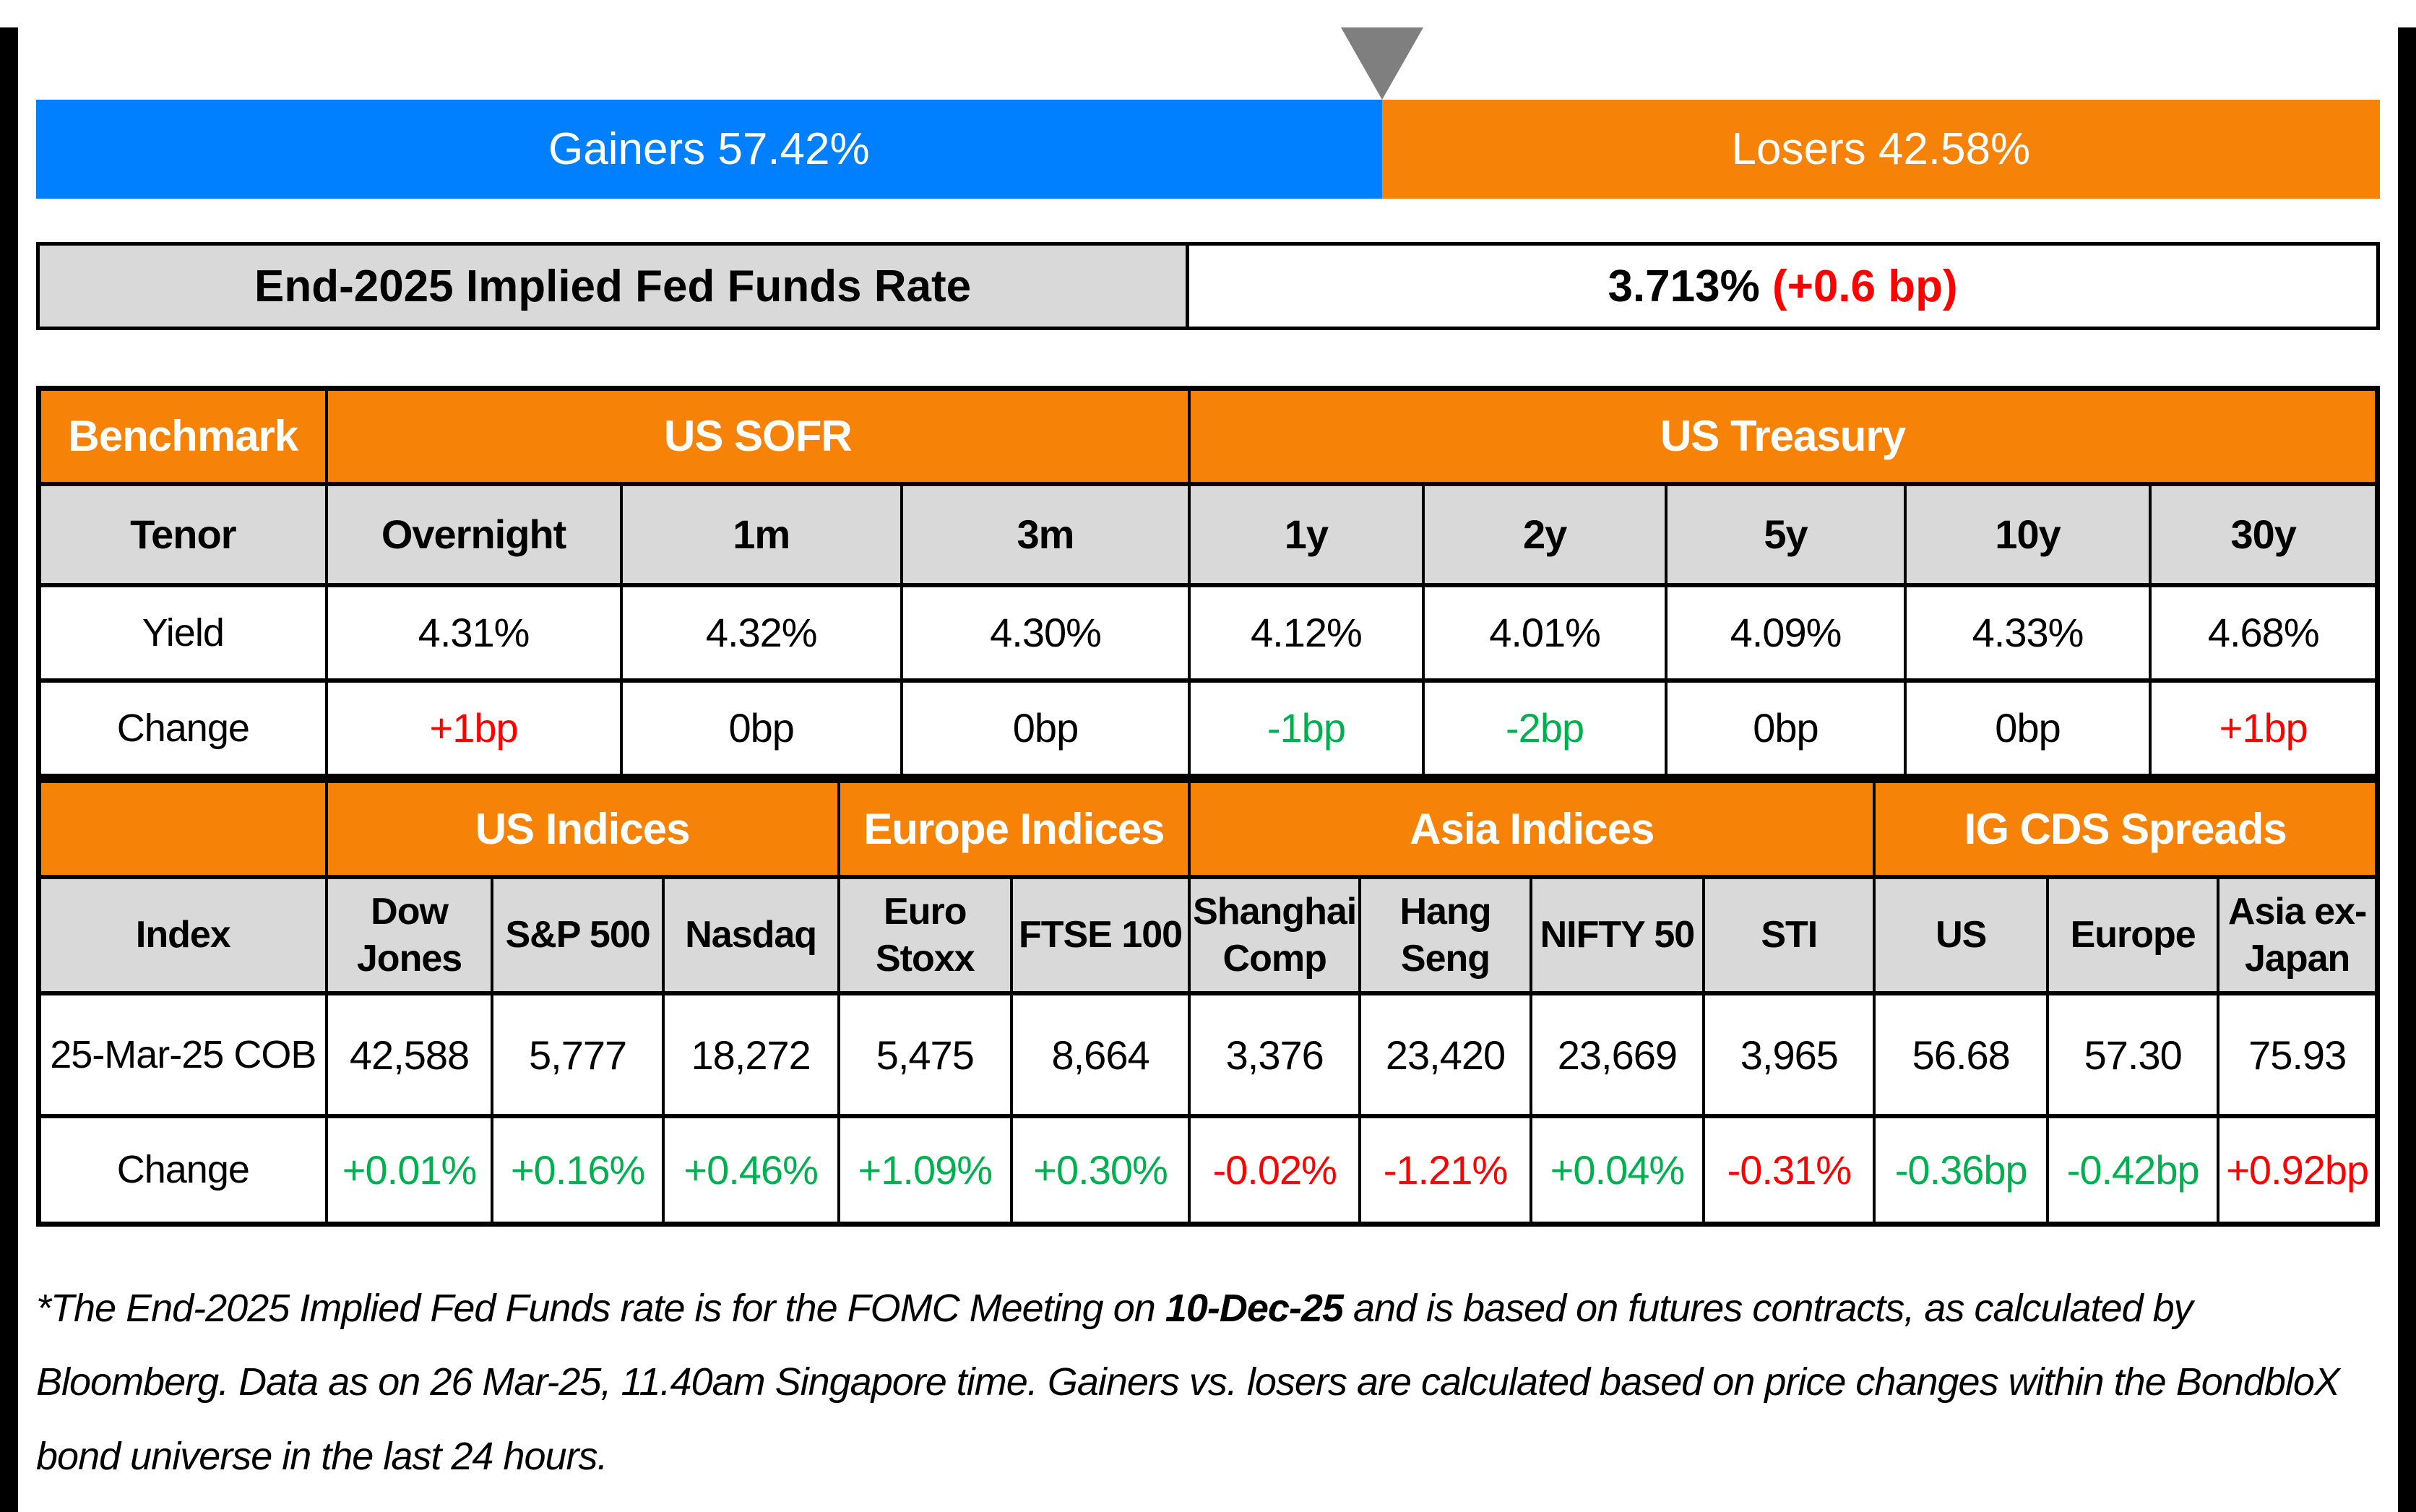 This screenshot has height=1512, width=2416. What do you see at coordinates (1445, 1054) in the screenshot?
I see `cob-value-cell: 23,420` at bounding box center [1445, 1054].